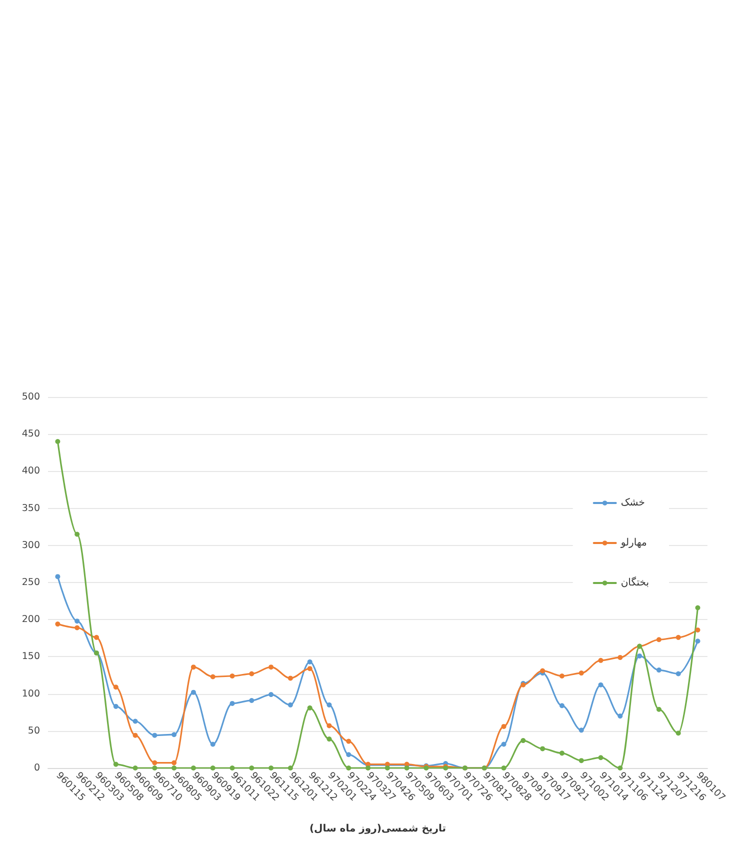 Image resolution: width=729 pixels, height=852 pixels. Describe the element at coordinates (31, 620) in the screenshot. I see `y-tick-label: 200` at that location.